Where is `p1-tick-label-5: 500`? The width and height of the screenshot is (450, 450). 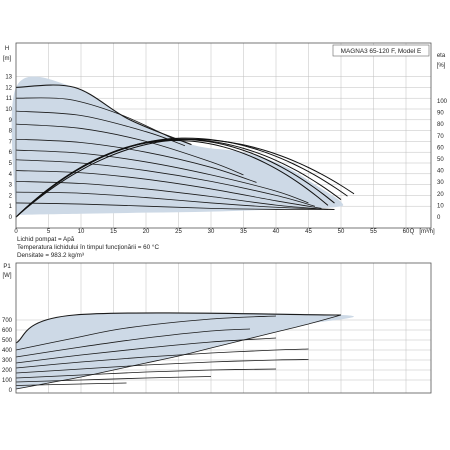
p1-tick-label-5: 500 is located at coordinates (7, 341).